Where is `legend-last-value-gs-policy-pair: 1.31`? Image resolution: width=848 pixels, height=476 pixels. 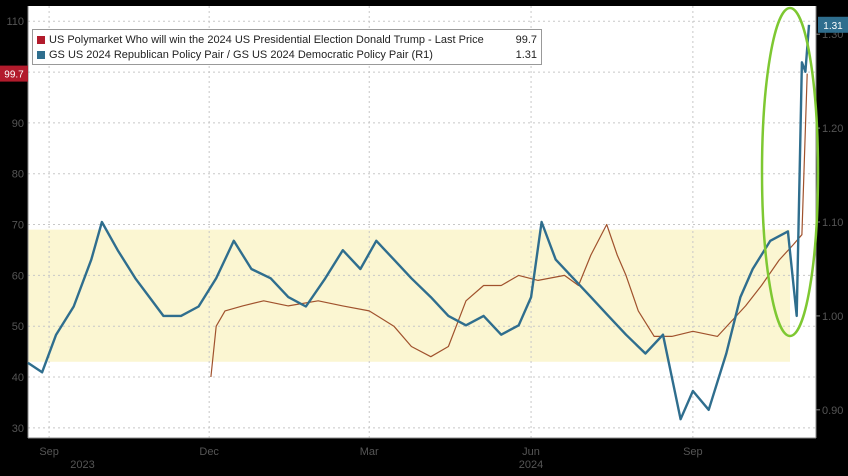
legend-last-value-gs-policy-pair: 1.31 is located at coordinates (526, 54).